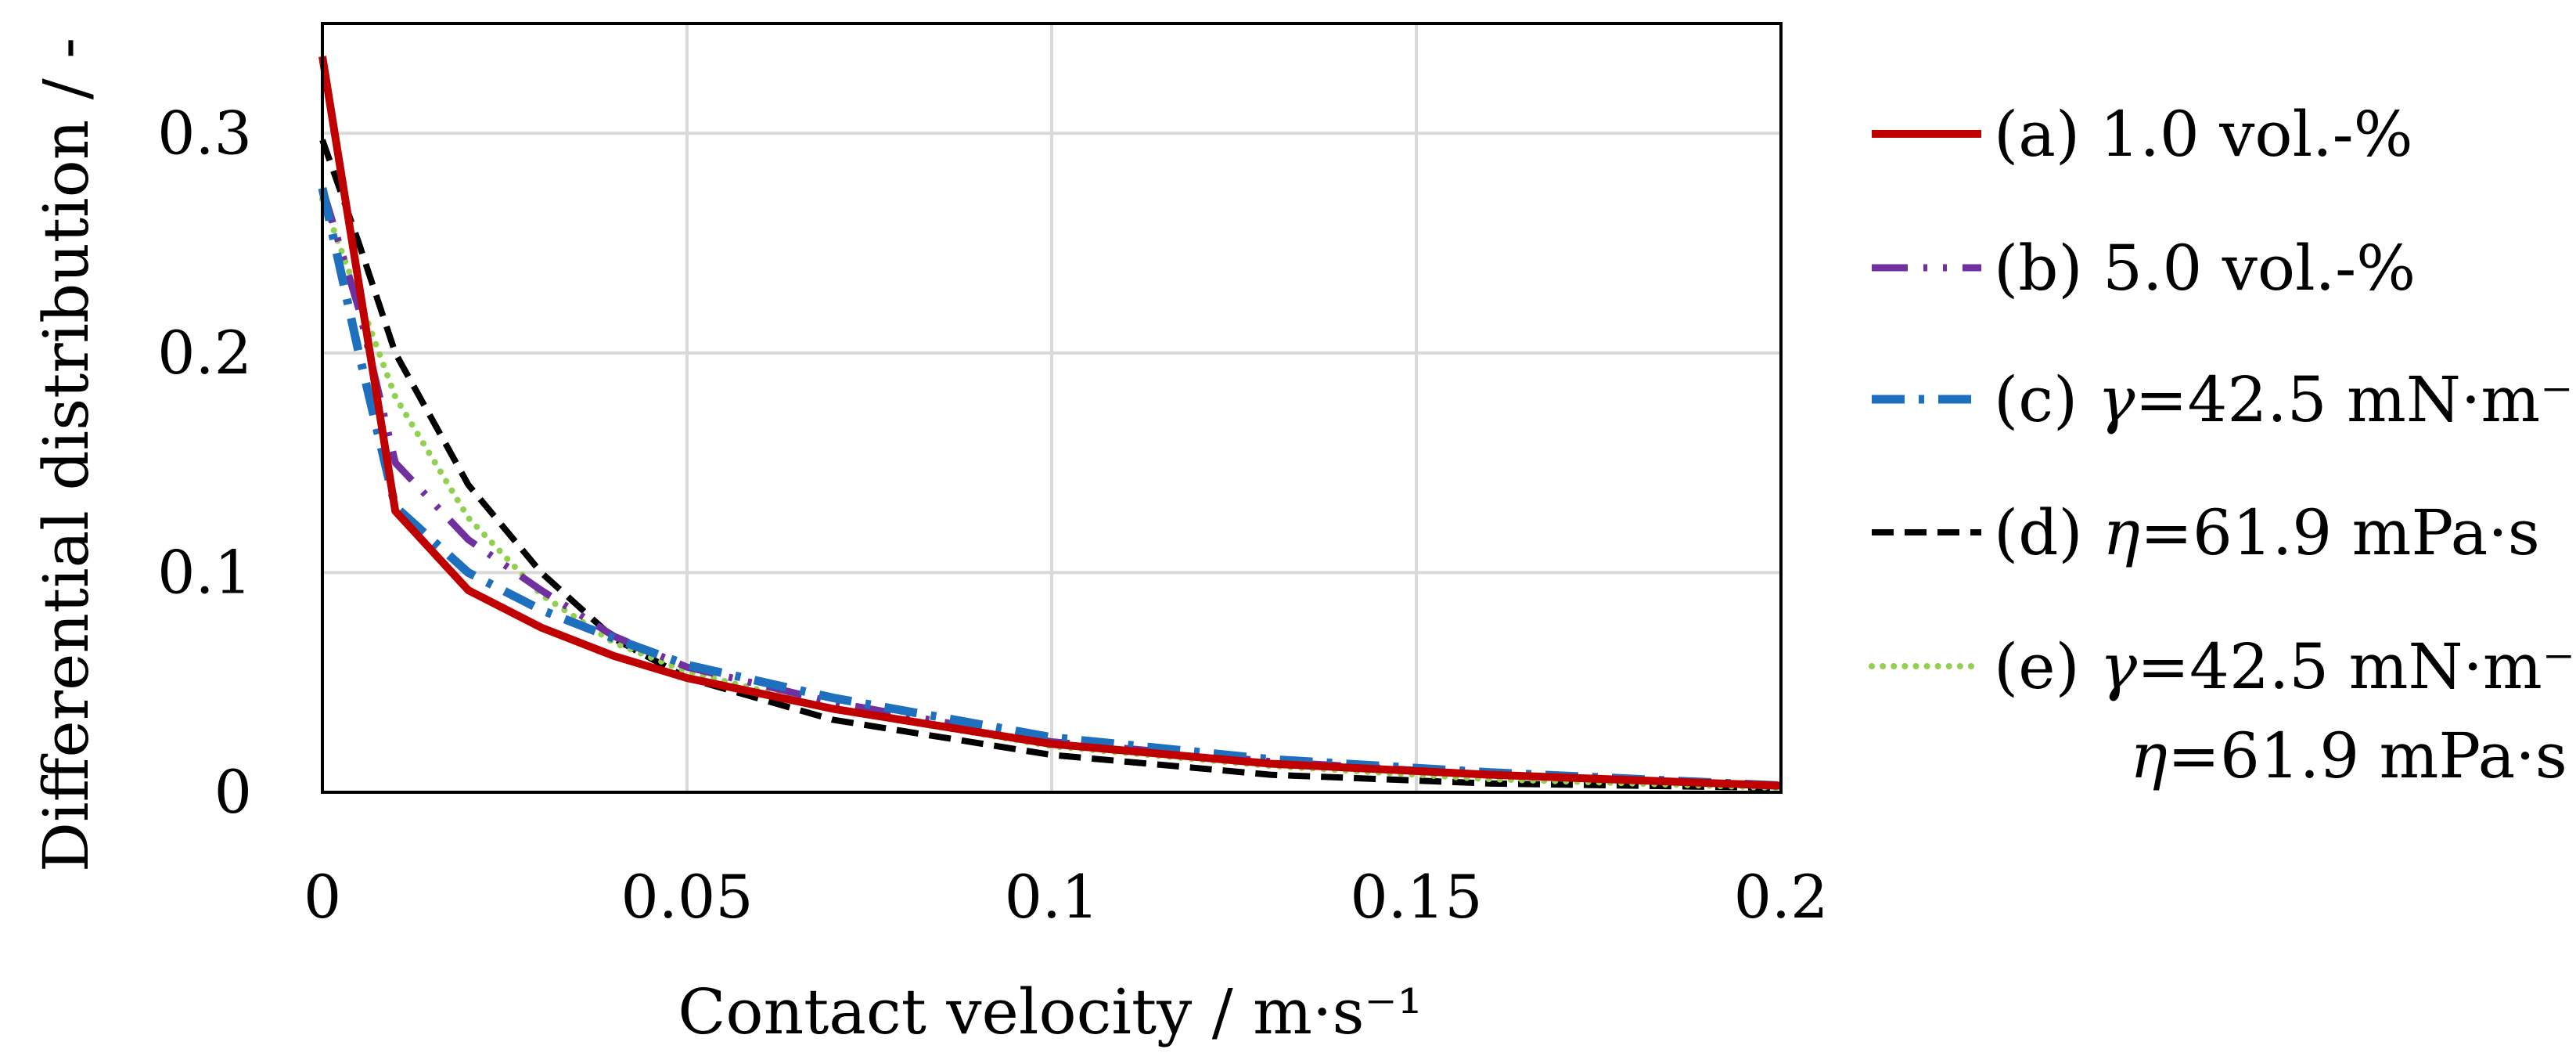 The height and width of the screenshot is (1060, 2576). What do you see at coordinates (233, 792) in the screenshot?
I see `y-tick-label: 0` at bounding box center [233, 792].